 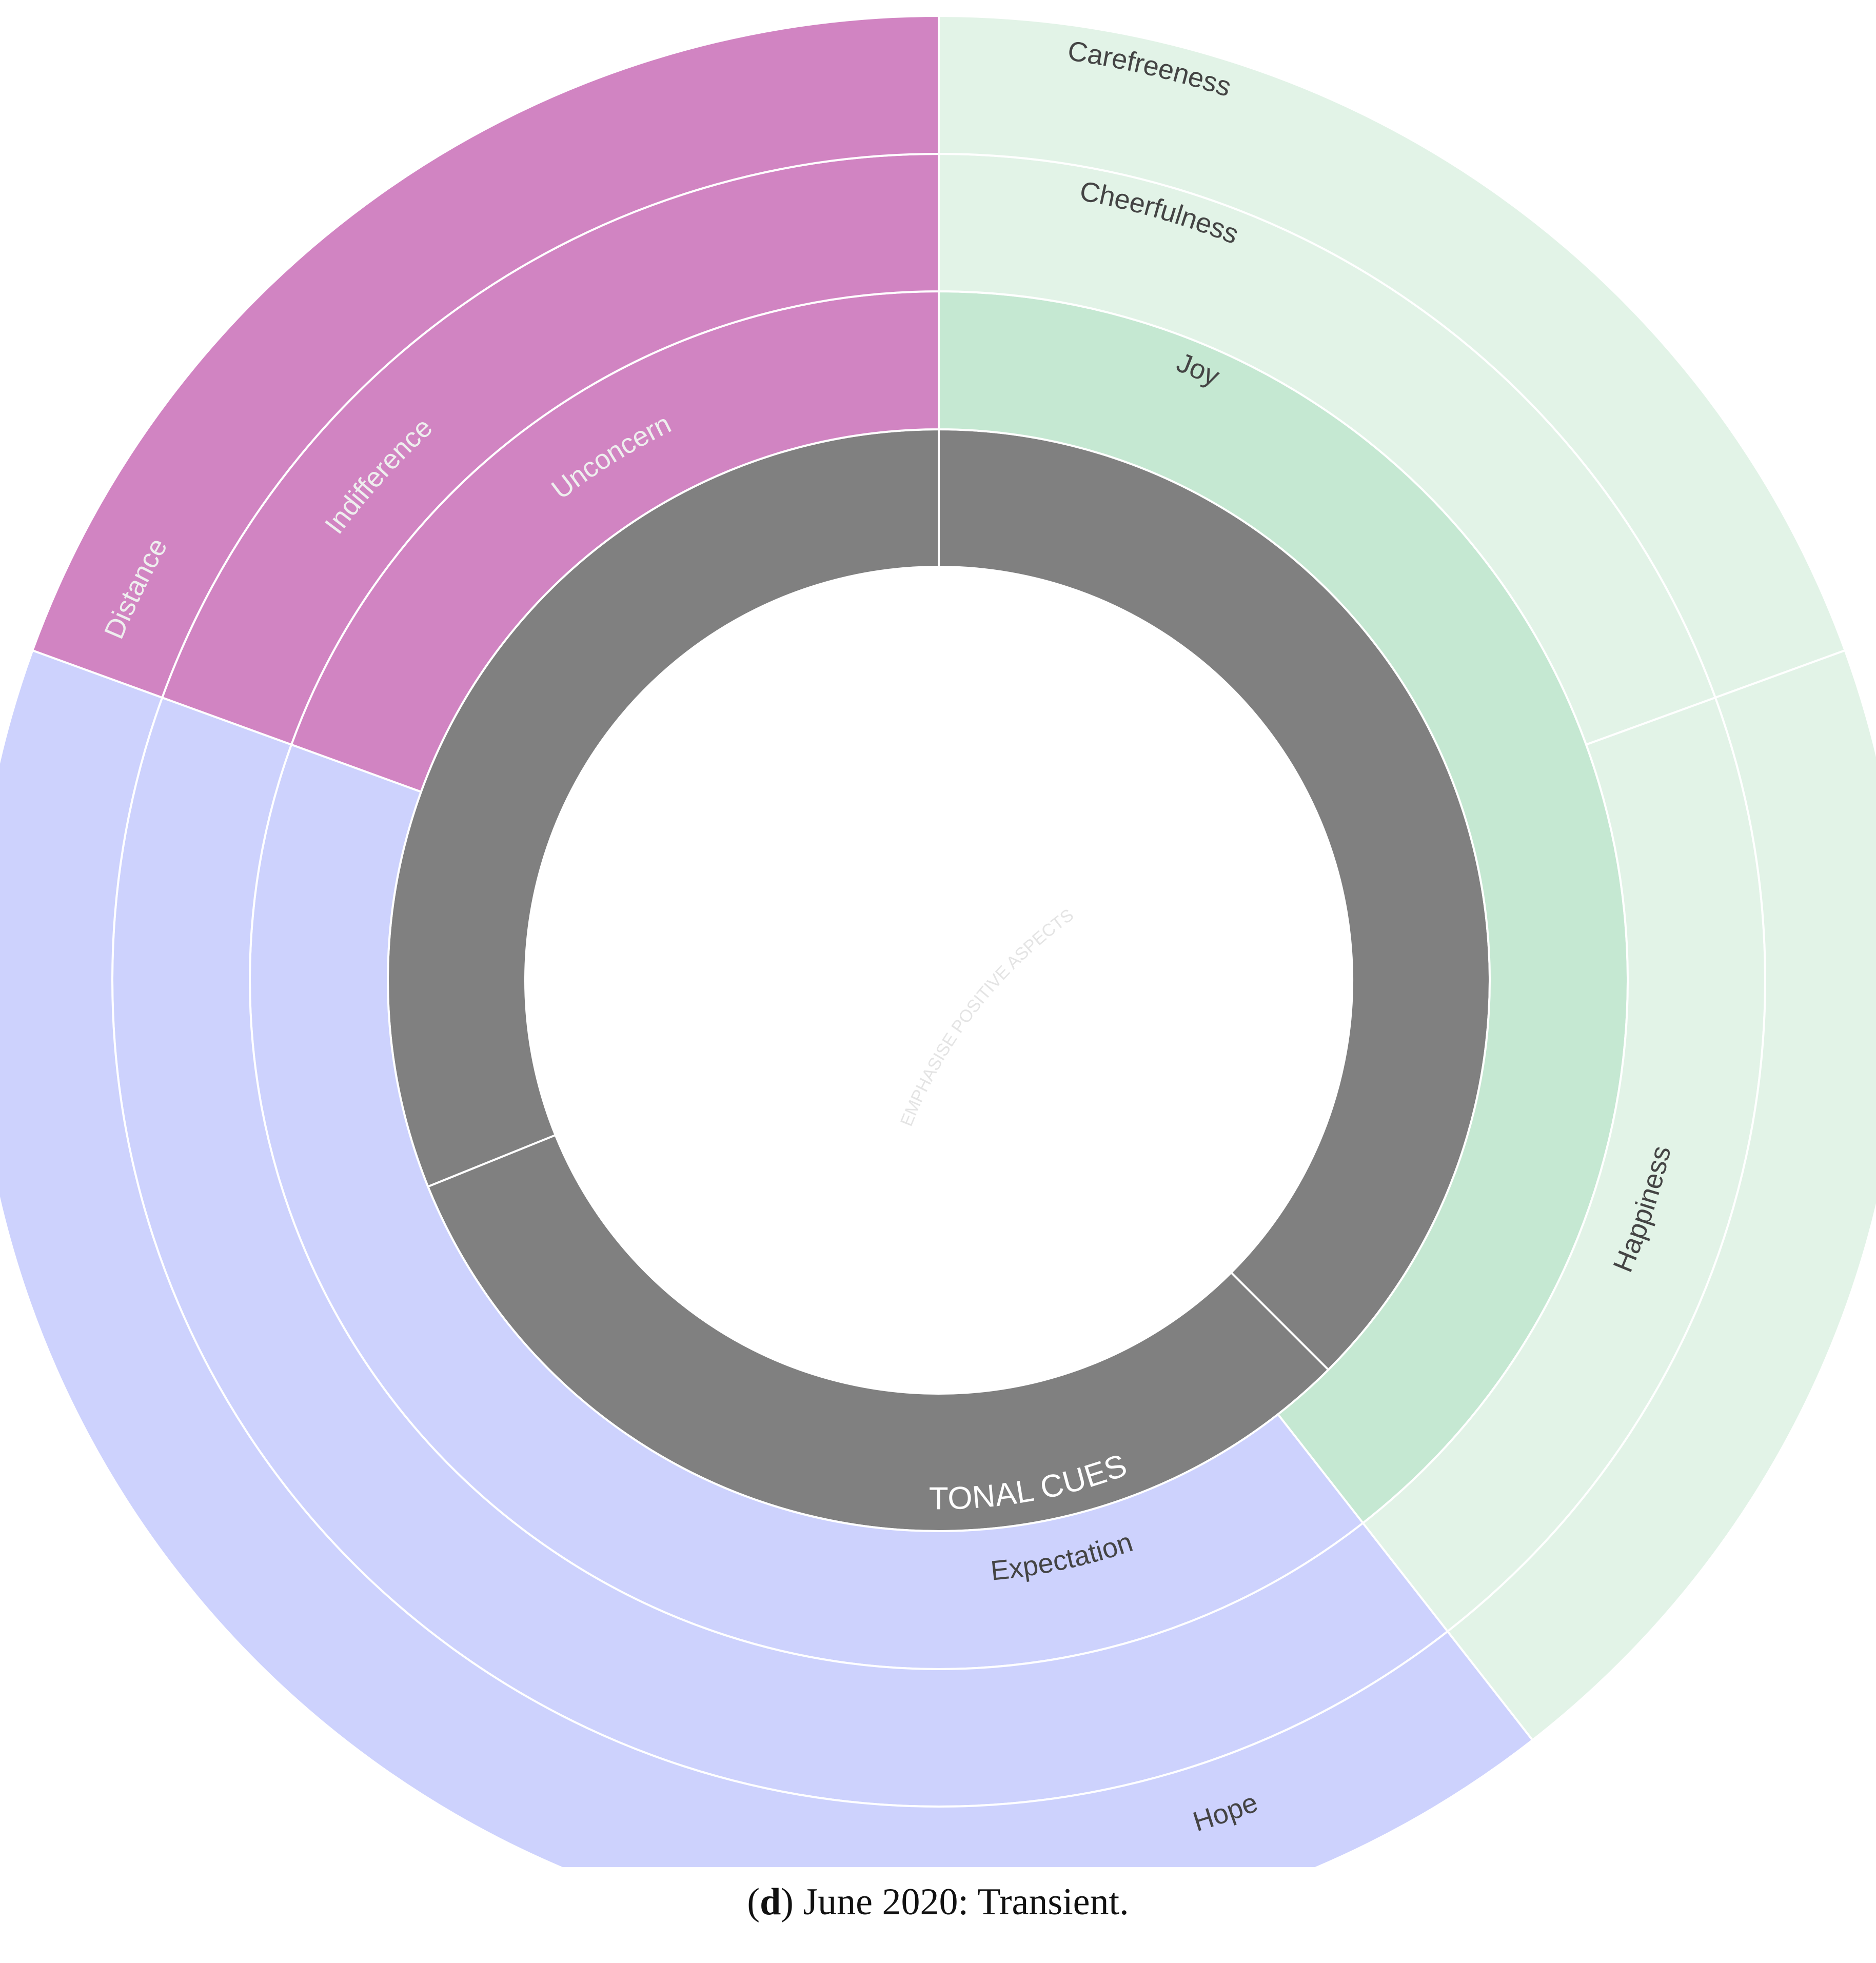 I want to click on segment-label-emphasise-positive-aspects: EMPHASISE POSITIVE ASPECTS, so click(x=987, y=1017).